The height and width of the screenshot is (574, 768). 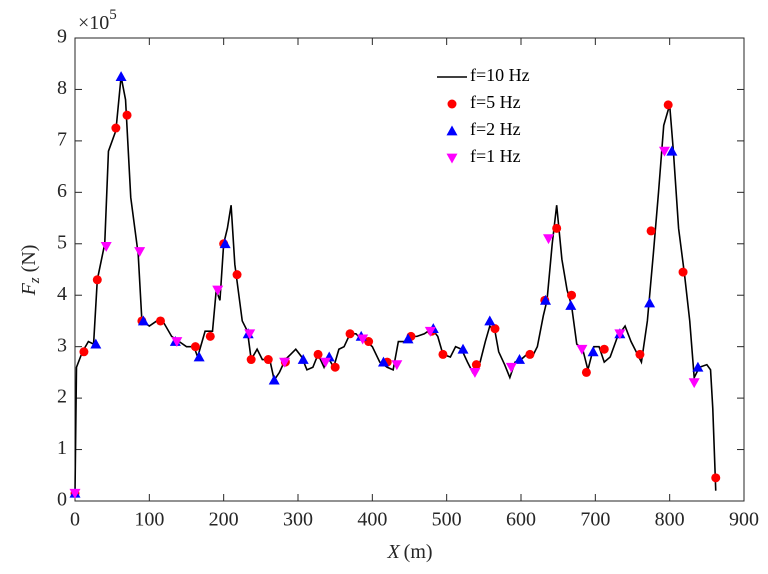 I want to click on y-tick-label: 7, so click(x=62, y=139).